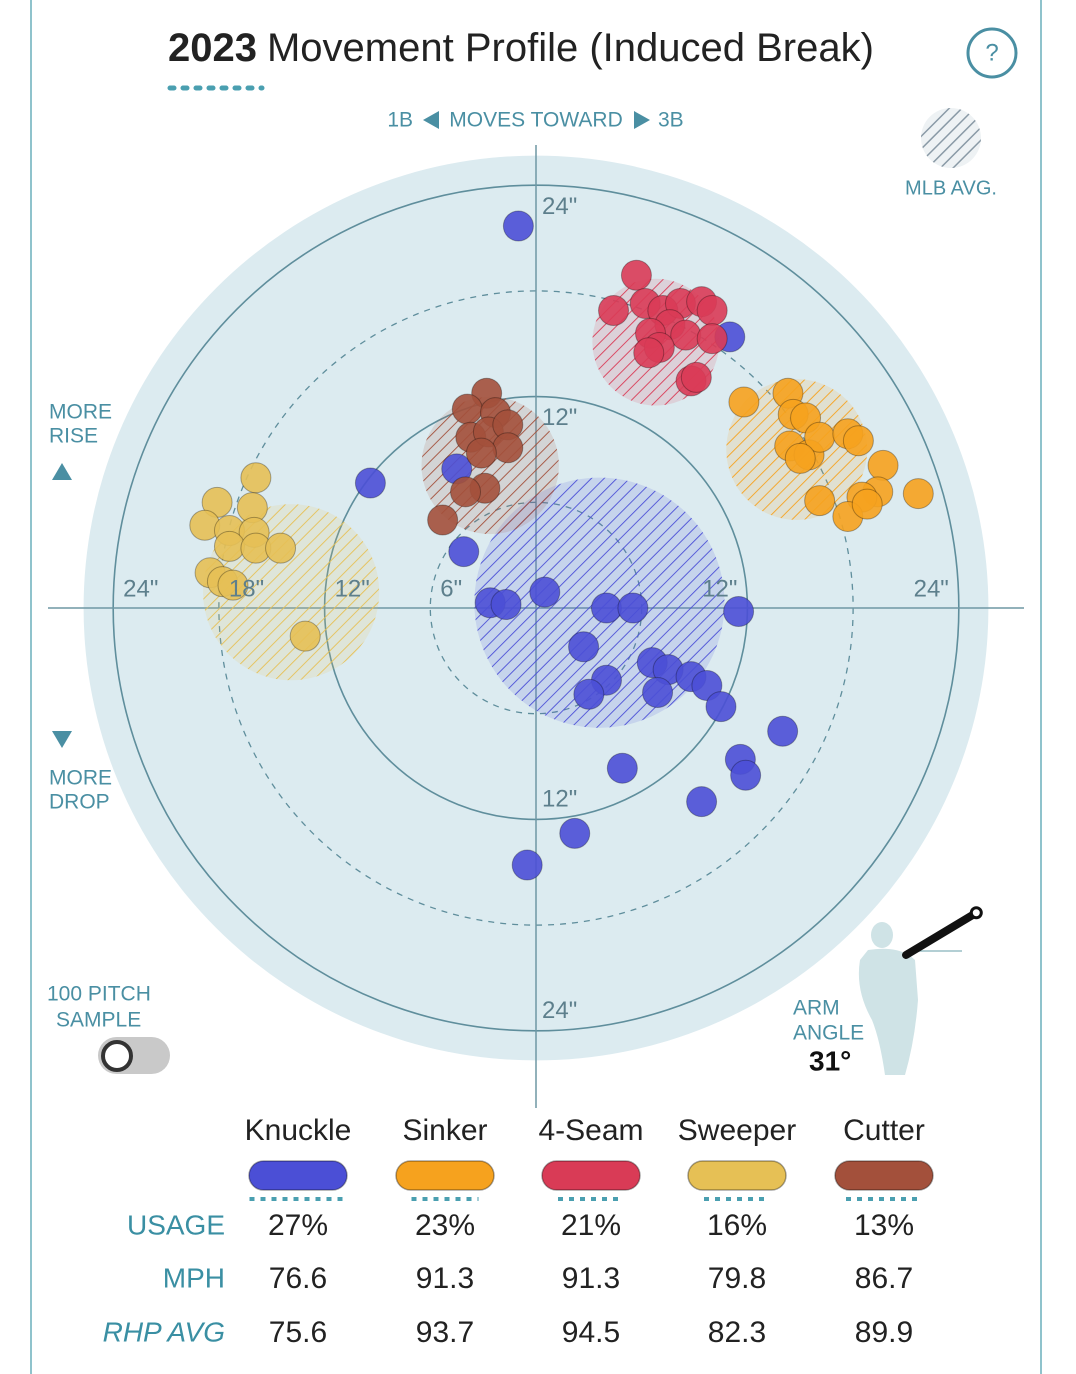 This screenshot has height=1374, width=1076. Describe the element at coordinates (737, 1225) in the screenshot. I see `stat-value: 16%` at that location.